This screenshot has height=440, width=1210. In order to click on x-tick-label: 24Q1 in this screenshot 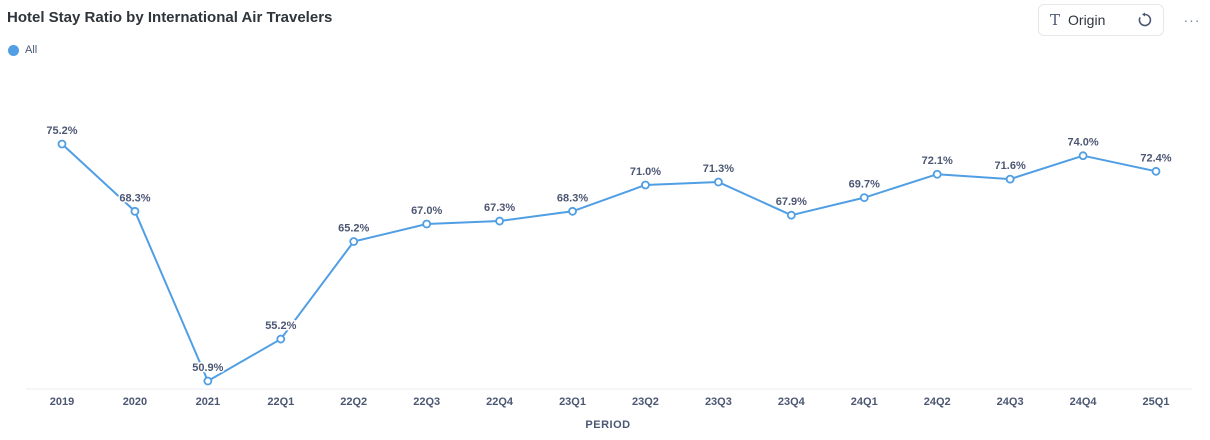, I will do `click(864, 402)`.